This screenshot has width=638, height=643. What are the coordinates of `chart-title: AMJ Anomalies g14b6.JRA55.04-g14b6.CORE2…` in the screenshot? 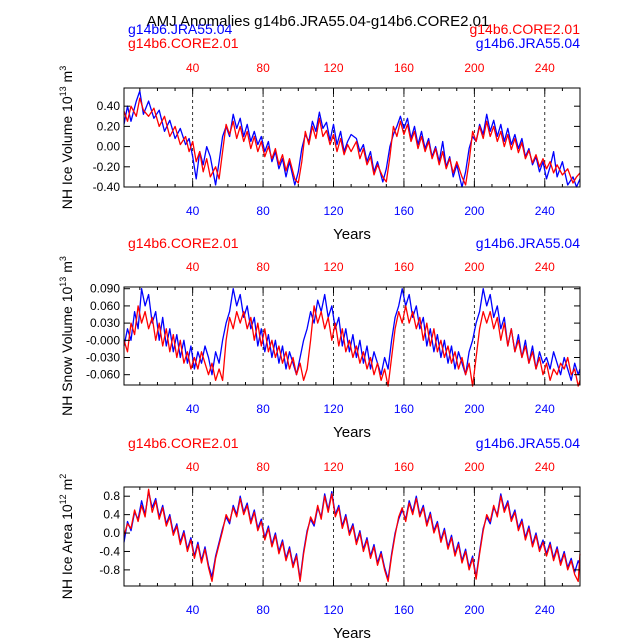 It's located at (318, 21).